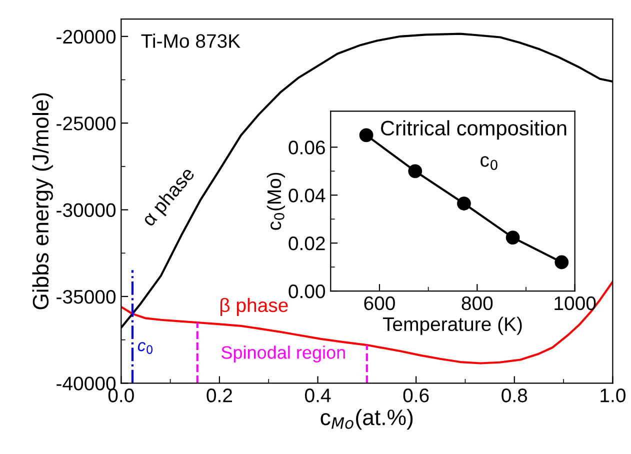 The width and height of the screenshot is (631, 454). I want to click on y-axis-title: c$_{0}$(Mo), so click(276, 201).